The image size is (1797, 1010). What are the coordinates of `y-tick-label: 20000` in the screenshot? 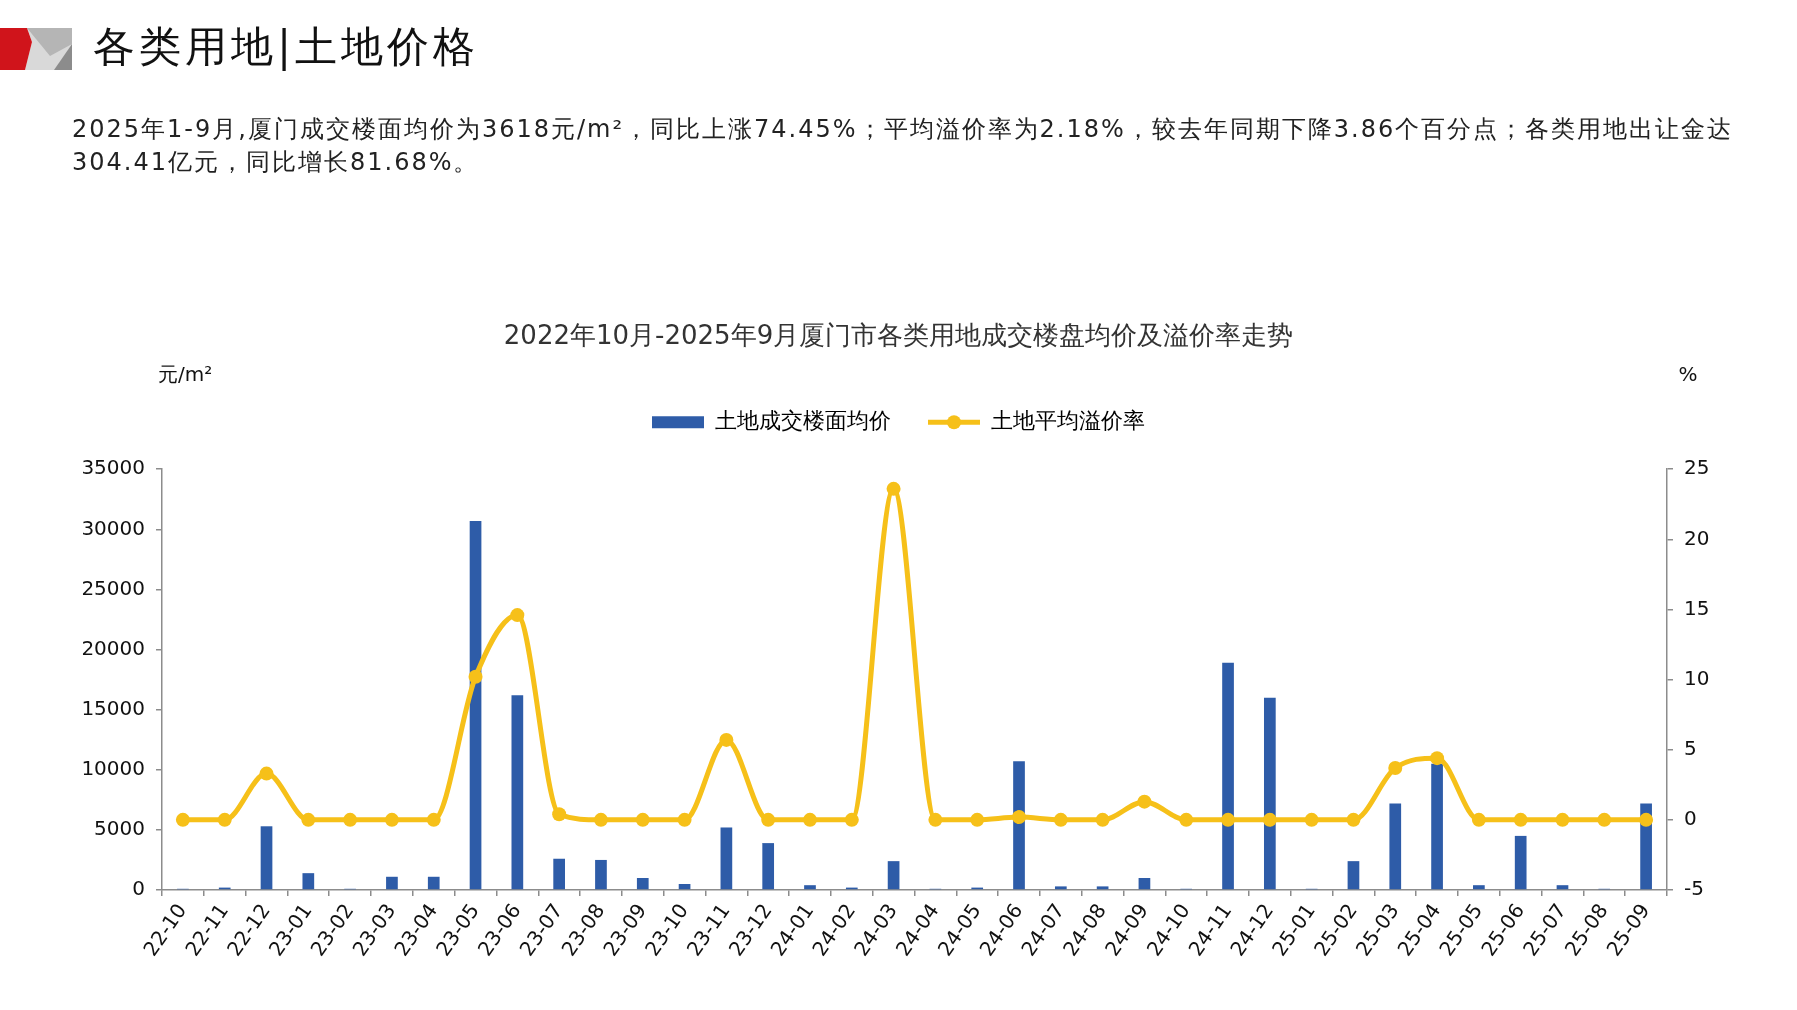 It's located at (113, 647).